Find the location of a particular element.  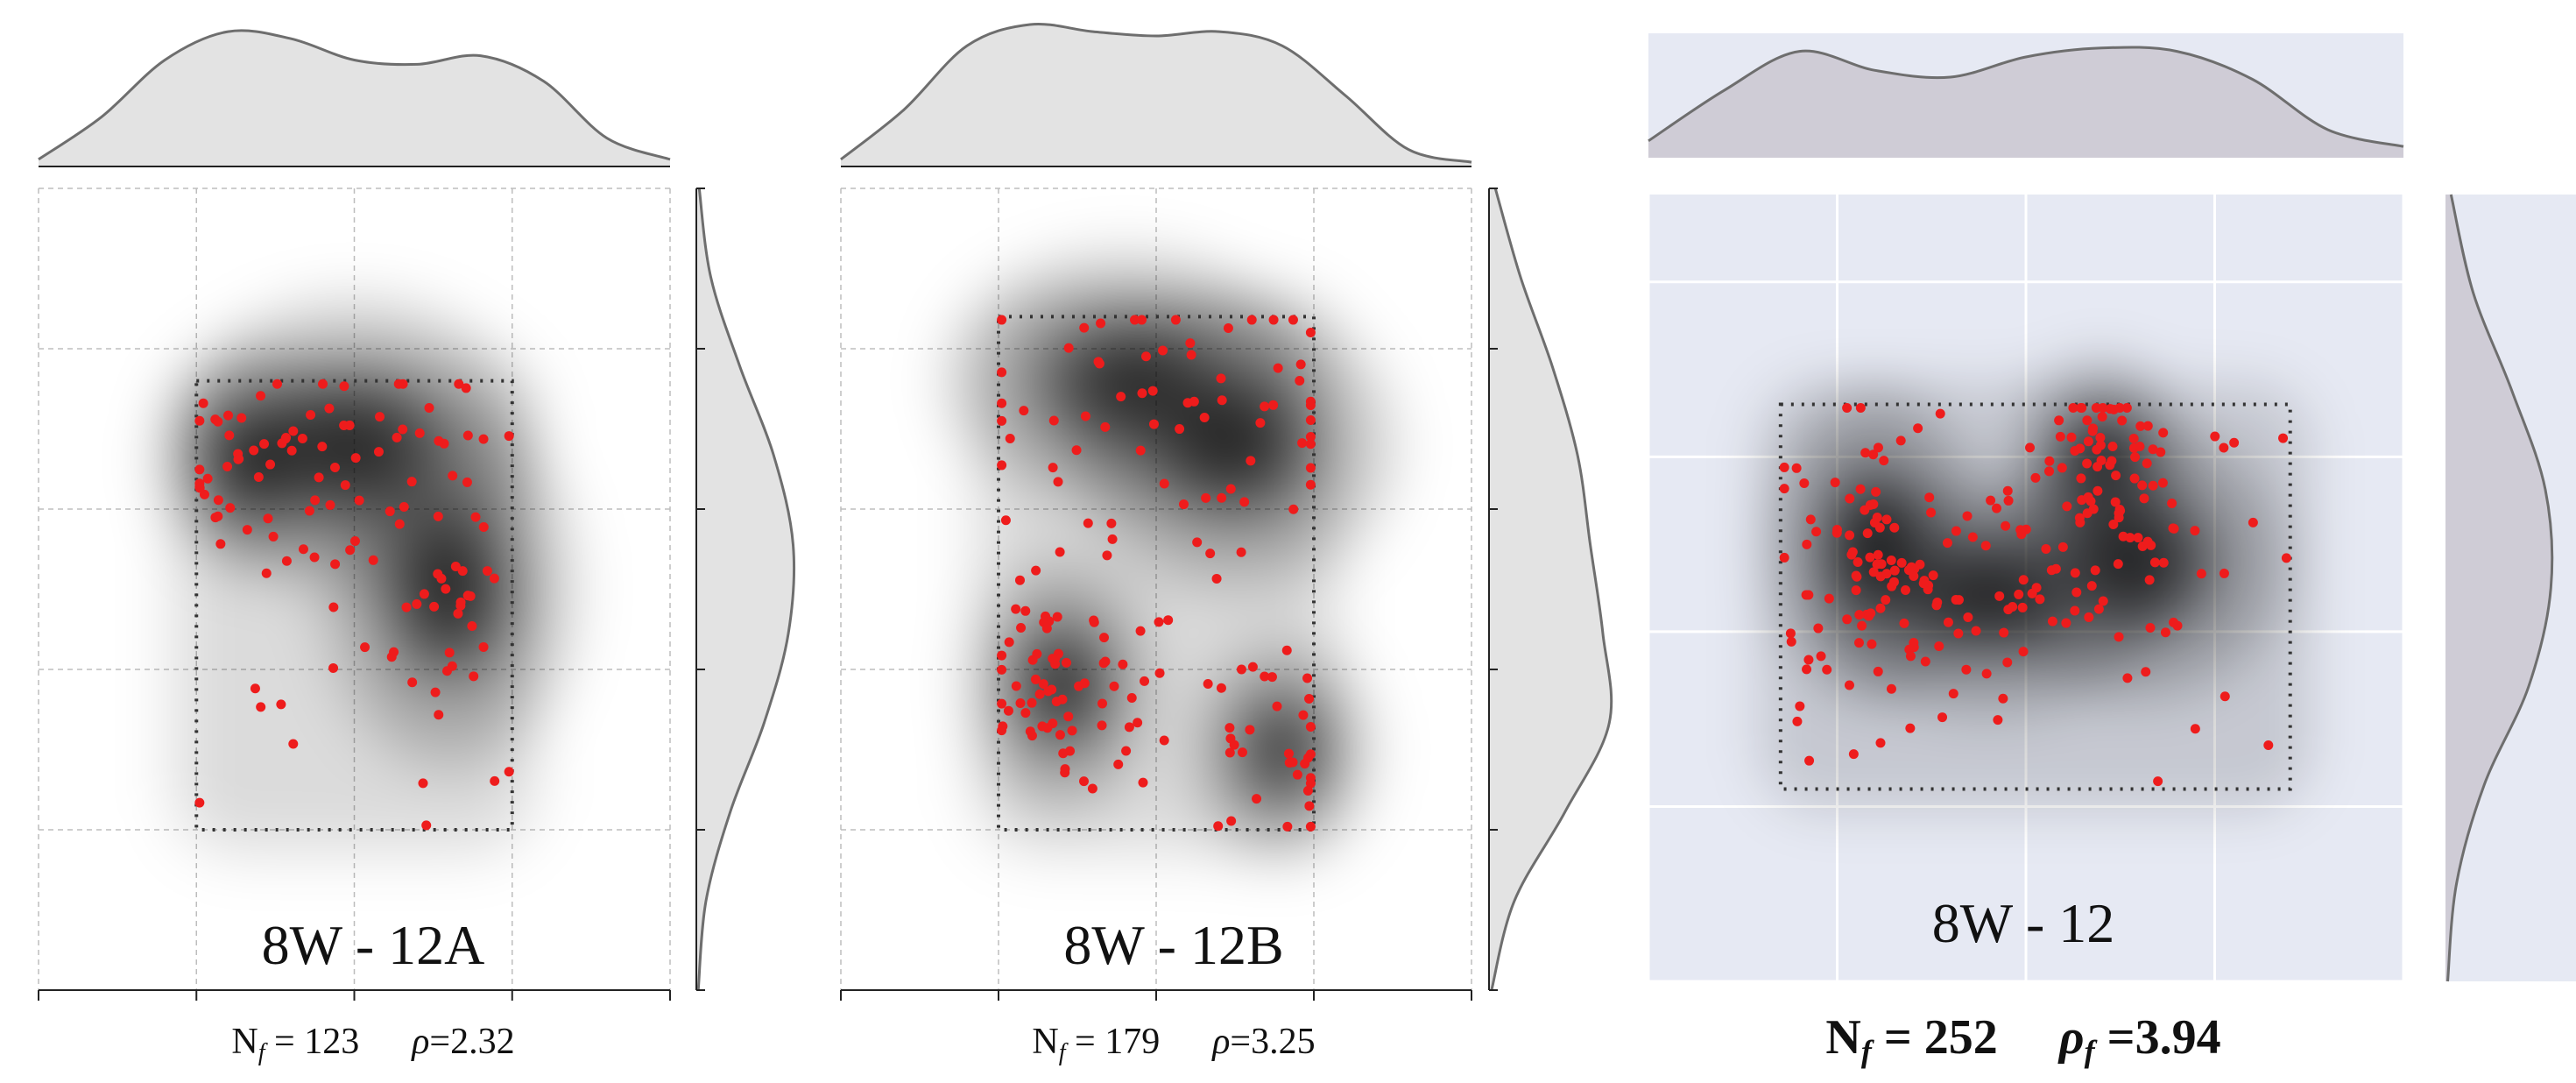

panel-3-marginal-y is located at coordinates (2510, 588).